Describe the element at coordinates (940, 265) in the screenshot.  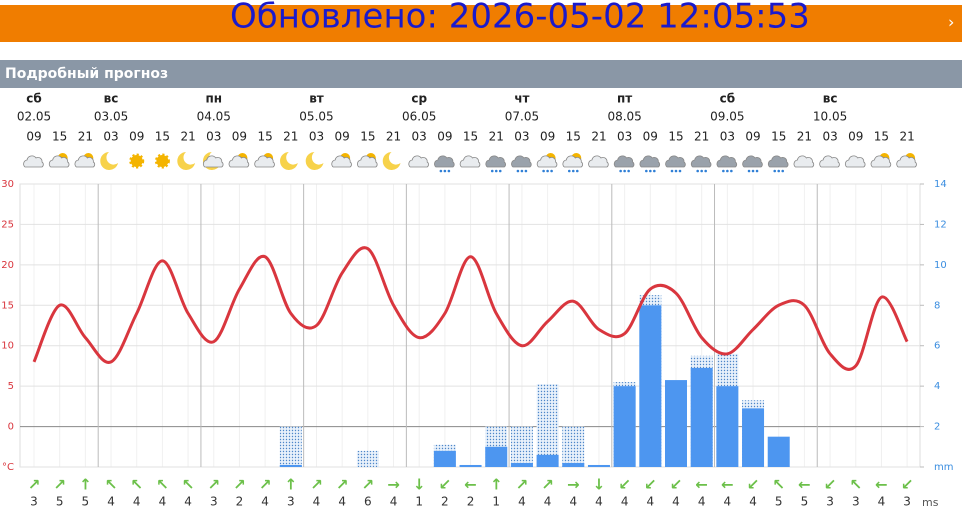
I see `y2-tick-label: 10` at that location.